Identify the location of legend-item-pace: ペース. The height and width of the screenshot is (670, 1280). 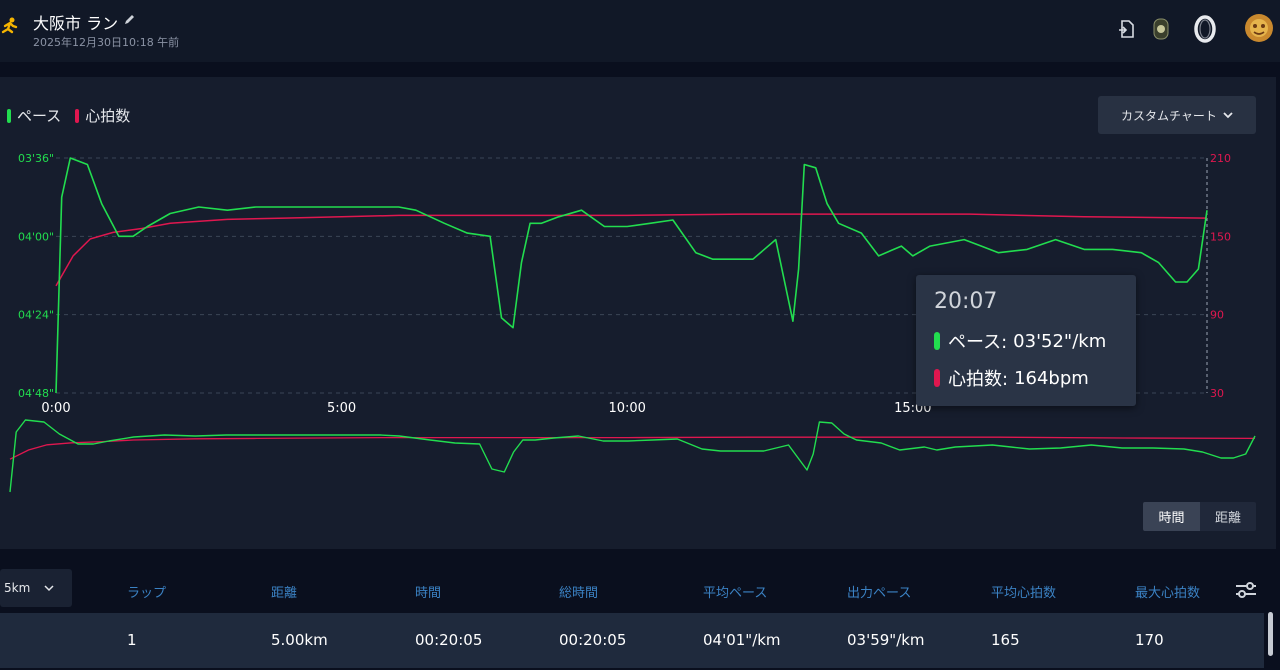
(34, 115).